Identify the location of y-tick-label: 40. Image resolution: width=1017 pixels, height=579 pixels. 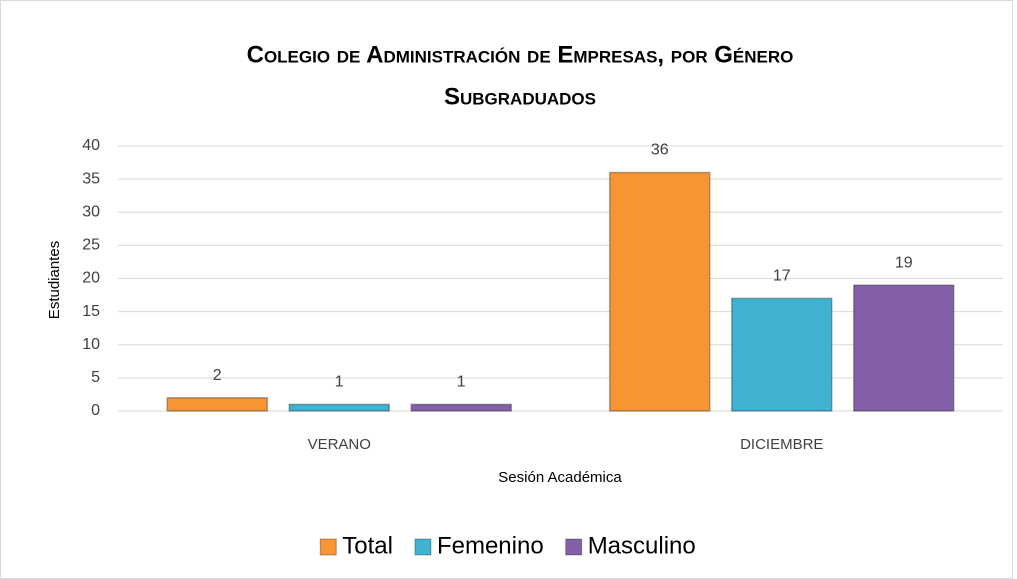
(91, 145).